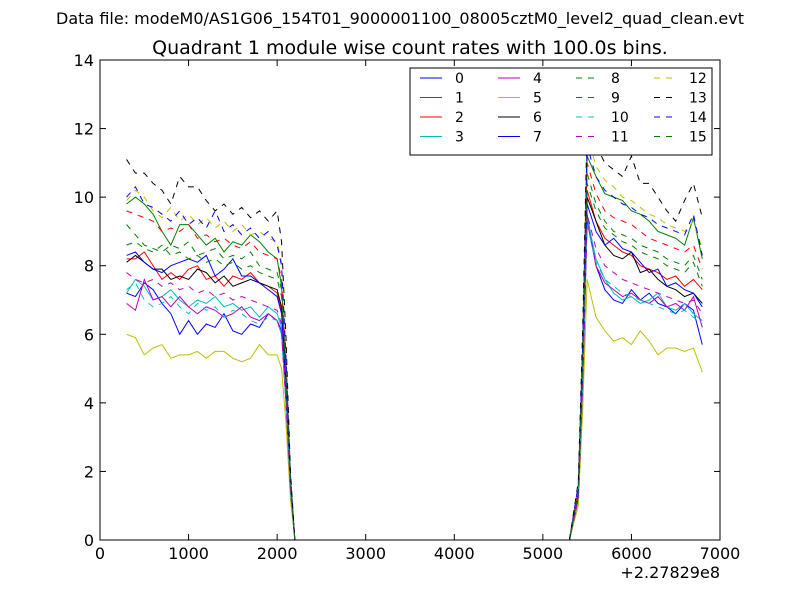 This screenshot has height=600, width=800. I want to click on y-tick-label: 10, so click(84, 197).